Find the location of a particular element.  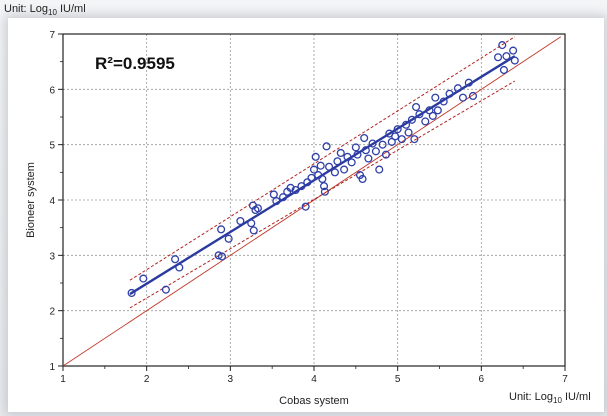

x-tick-label: 3 is located at coordinates (231, 379).